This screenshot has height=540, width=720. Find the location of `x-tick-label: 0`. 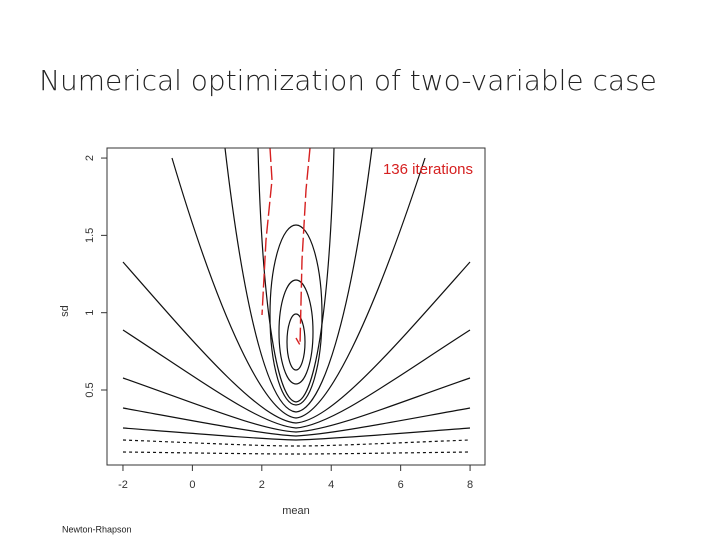

x-tick-label: 0 is located at coordinates (192, 485).